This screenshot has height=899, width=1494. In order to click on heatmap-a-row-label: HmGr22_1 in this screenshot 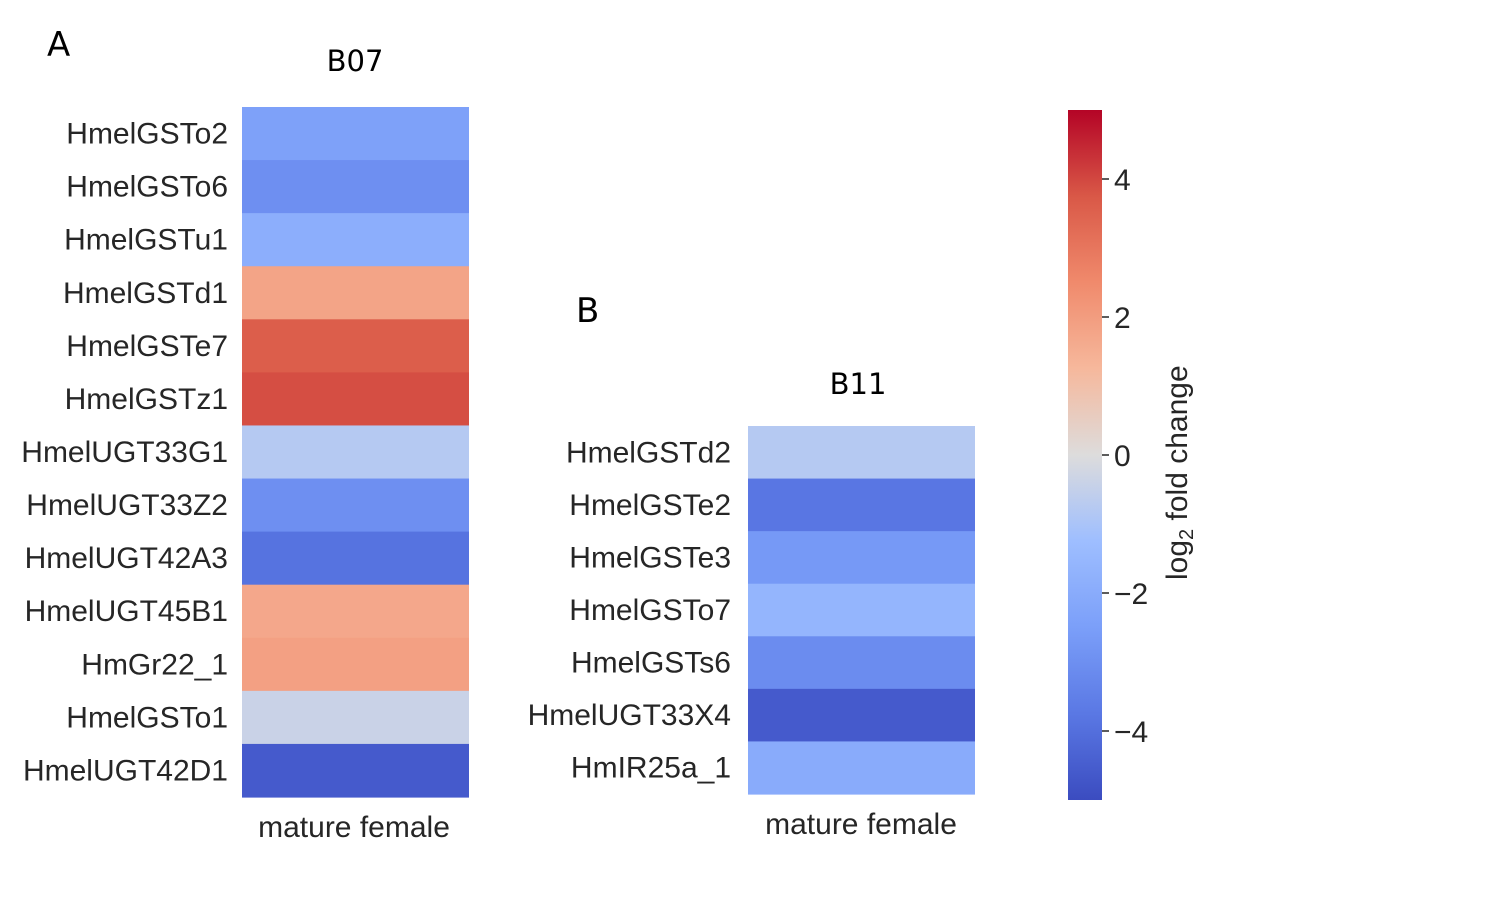, I will do `click(154, 664)`.